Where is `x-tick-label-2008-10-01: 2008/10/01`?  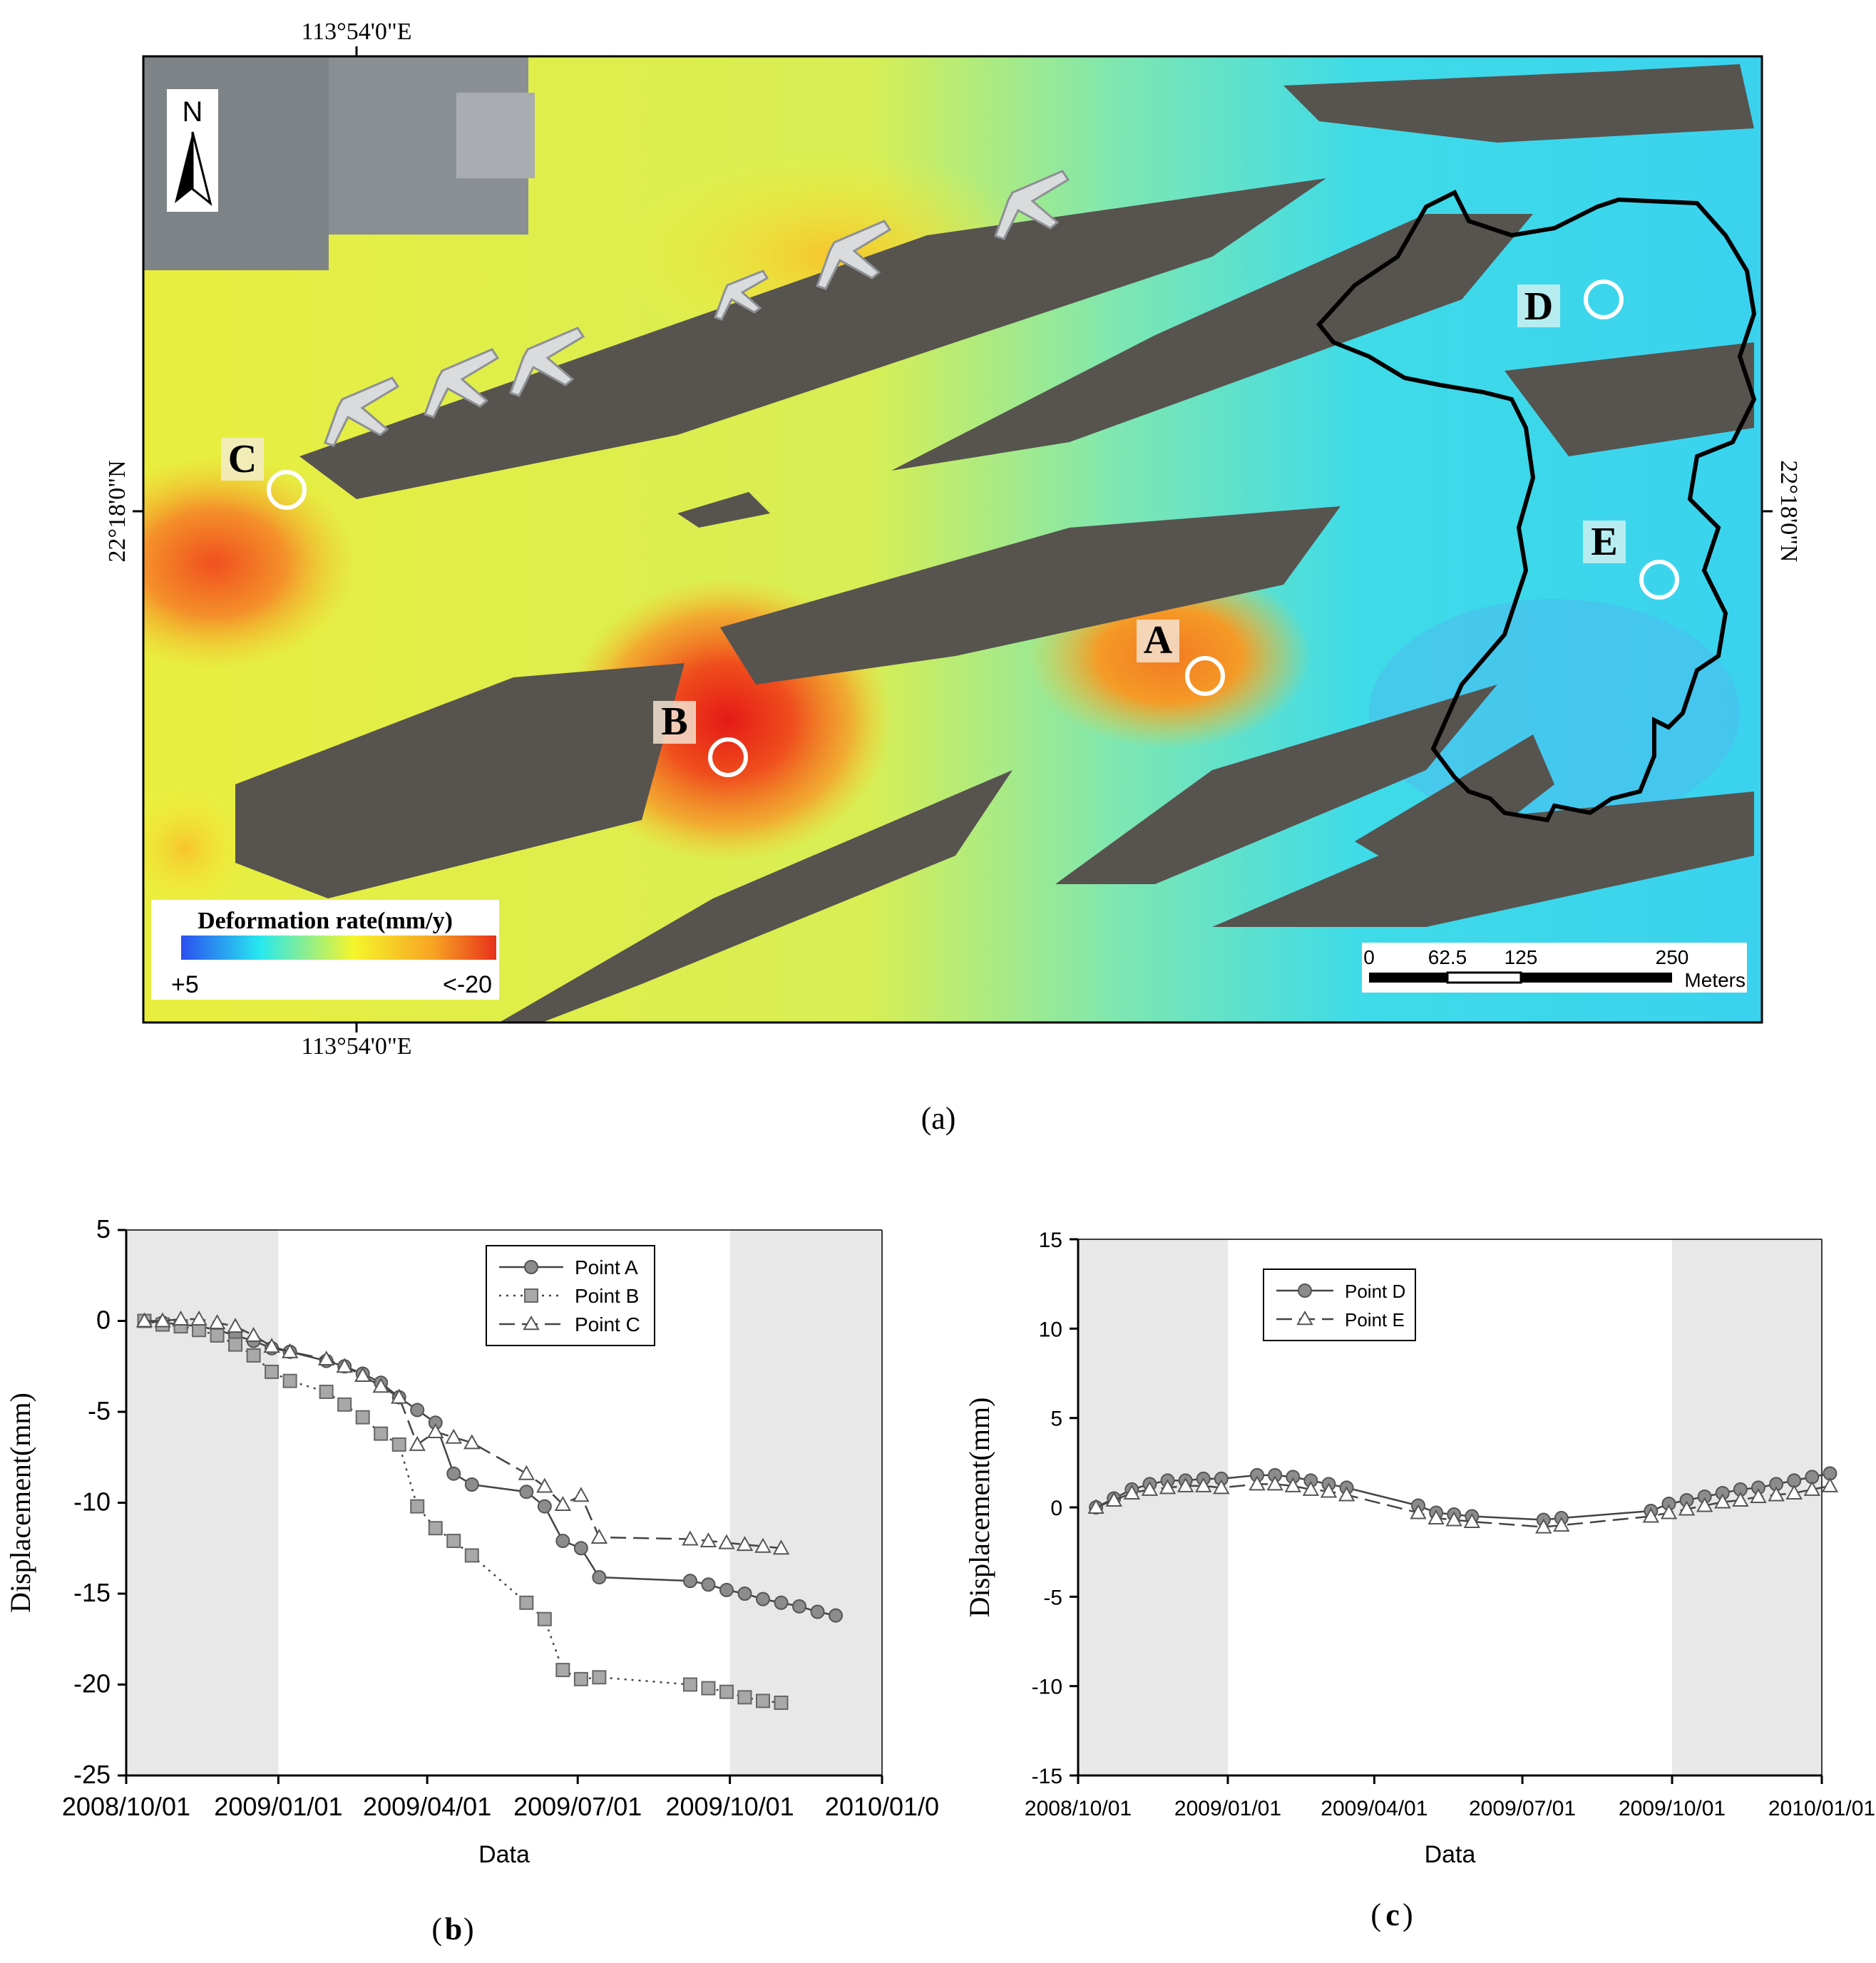 x-tick-label-2008-10-01: 2008/10/01 is located at coordinates (126, 1807).